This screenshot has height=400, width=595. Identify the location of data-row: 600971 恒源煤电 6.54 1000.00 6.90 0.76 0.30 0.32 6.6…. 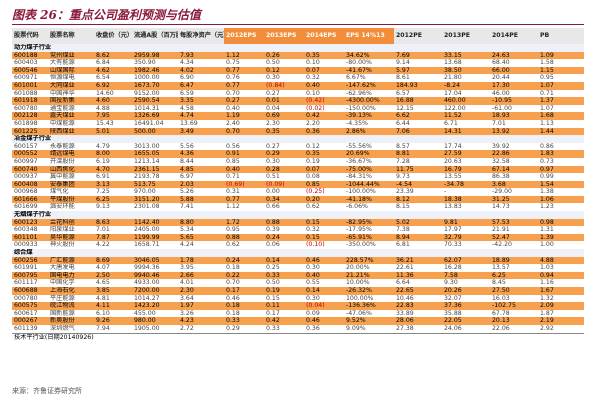
(298, 78).